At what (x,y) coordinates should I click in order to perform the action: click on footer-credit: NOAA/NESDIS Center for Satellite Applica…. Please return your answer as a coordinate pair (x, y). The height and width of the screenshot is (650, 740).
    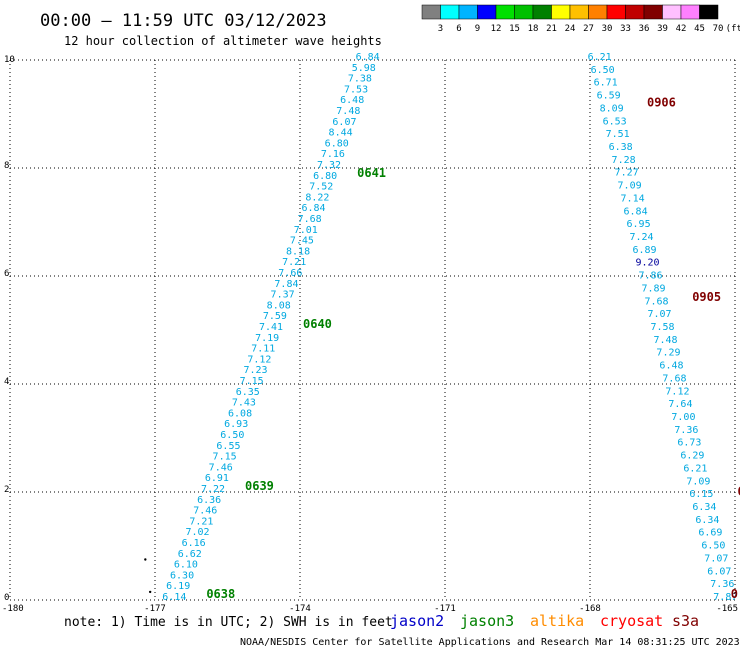
    Looking at the image, I should click on (490, 642).